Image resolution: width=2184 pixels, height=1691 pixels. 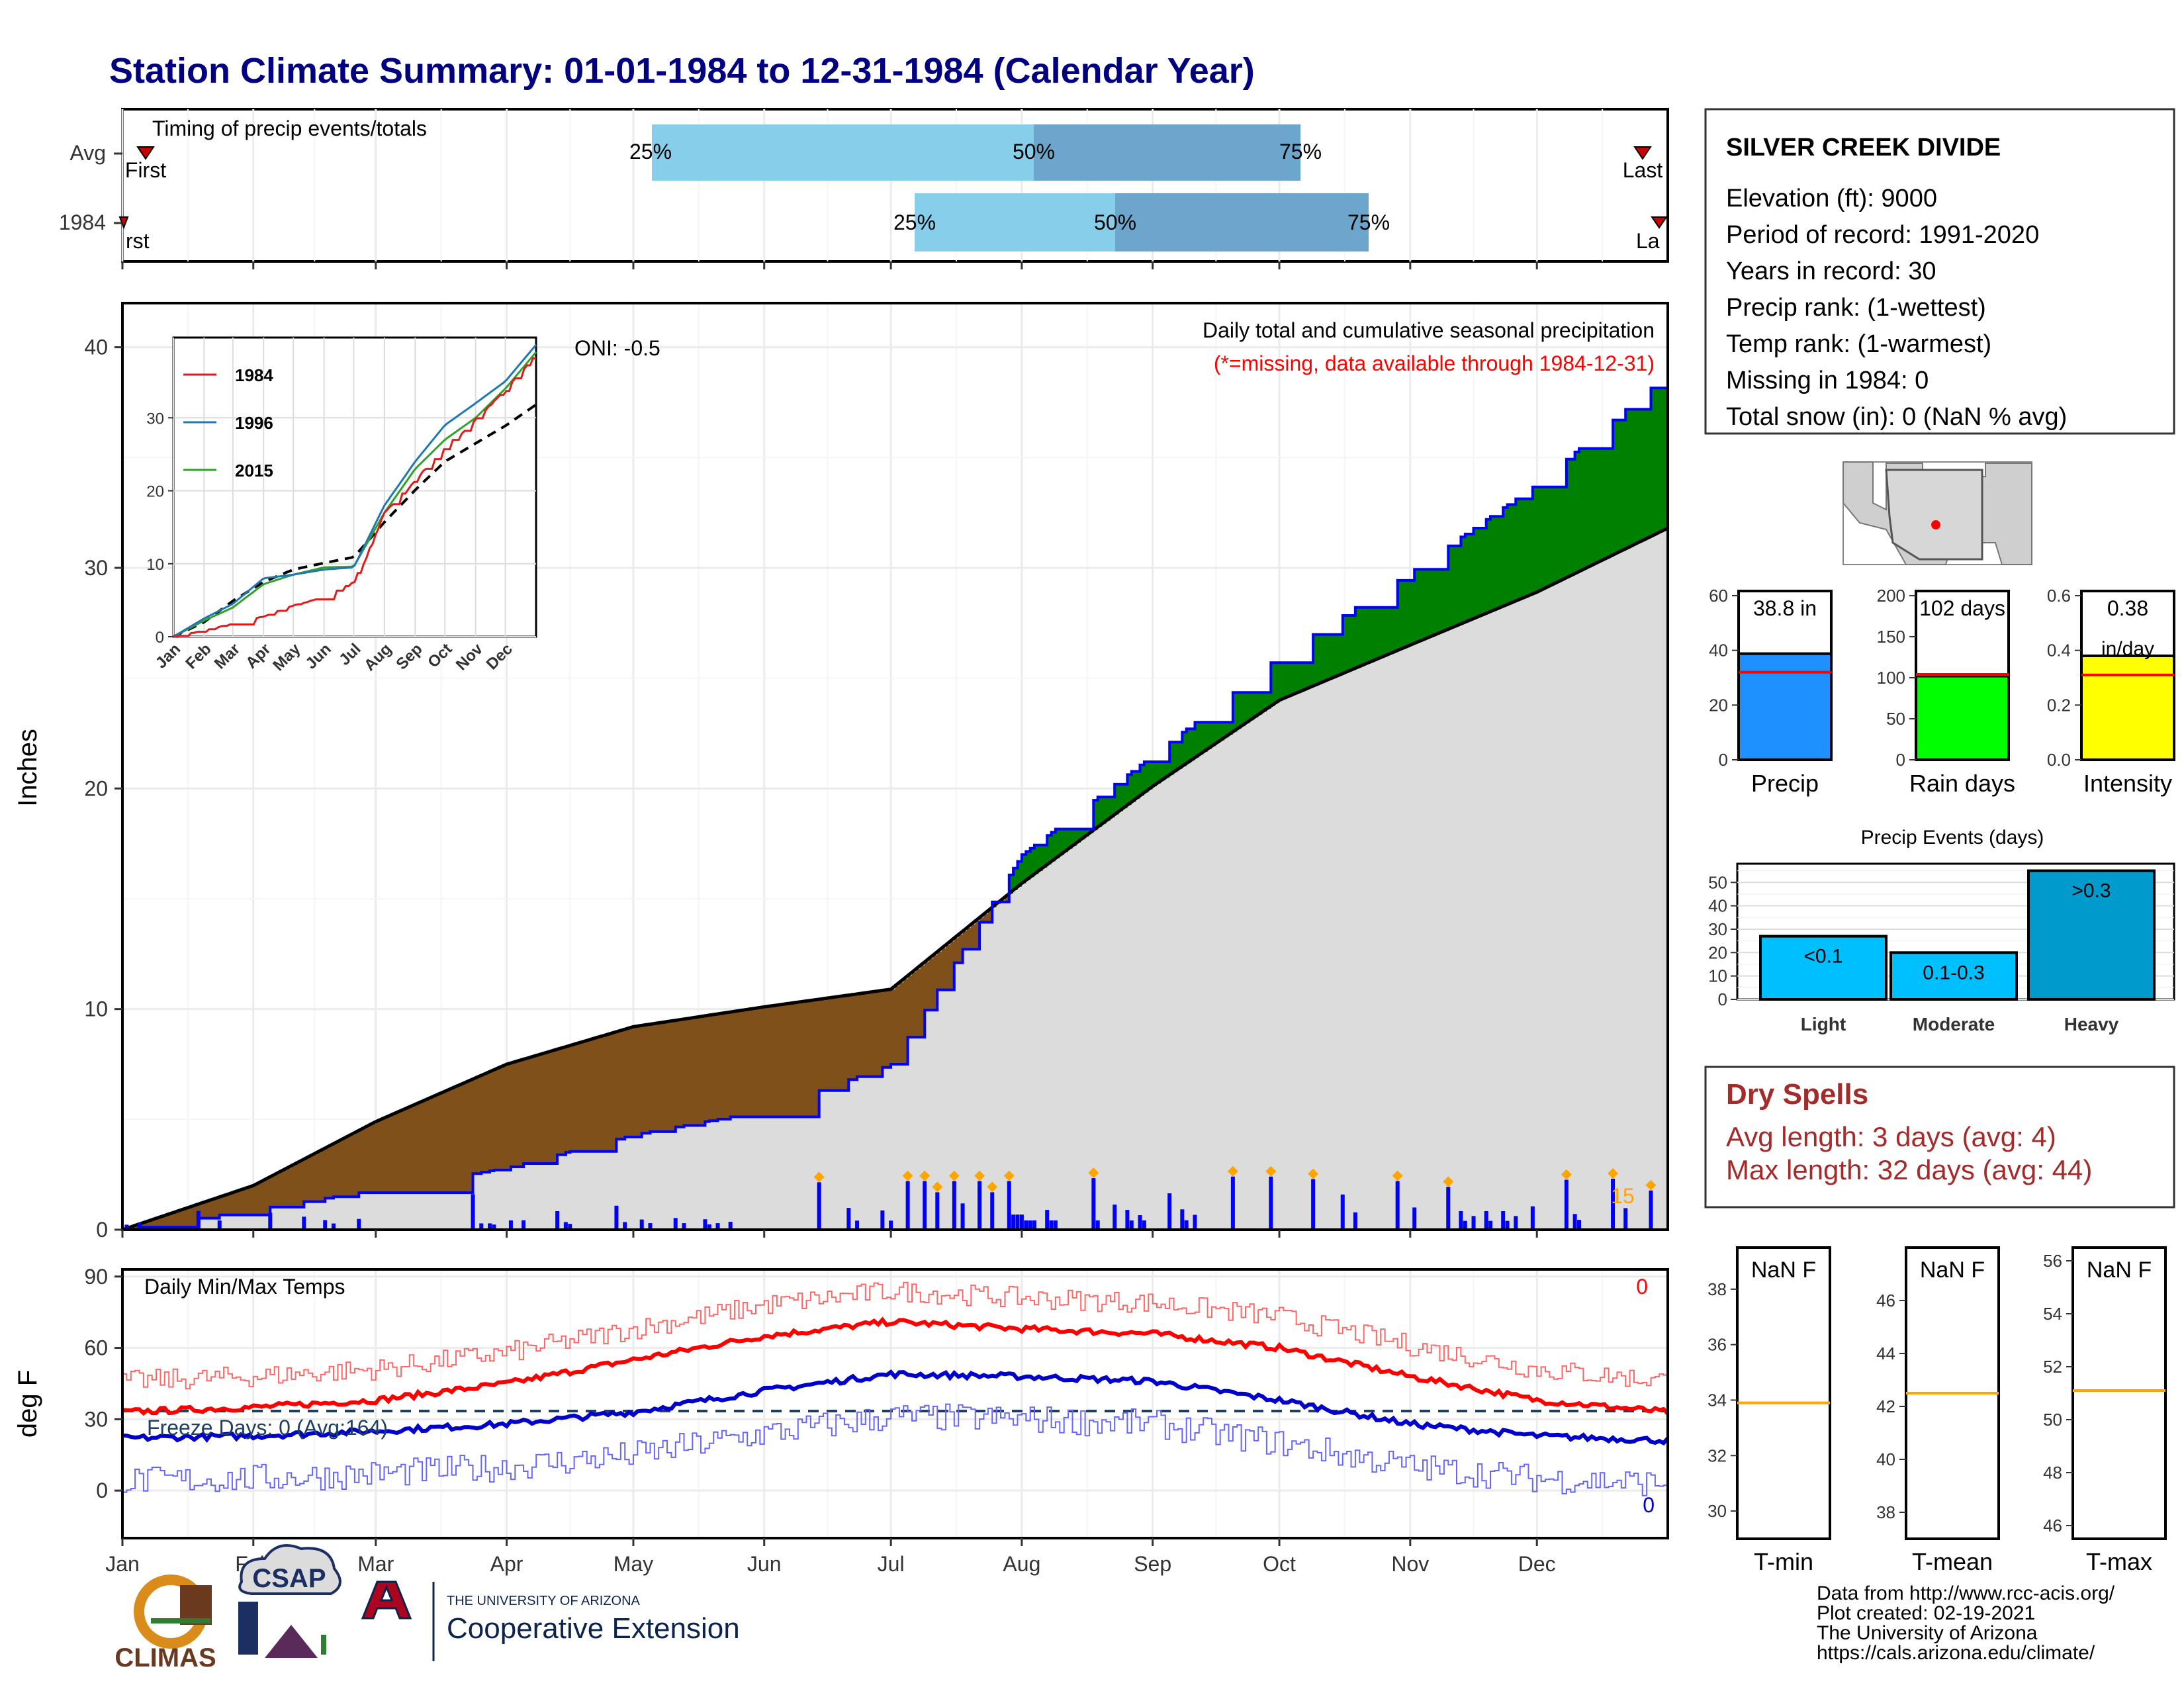 I want to click on events-tick-label: 30, so click(x=1718, y=929).